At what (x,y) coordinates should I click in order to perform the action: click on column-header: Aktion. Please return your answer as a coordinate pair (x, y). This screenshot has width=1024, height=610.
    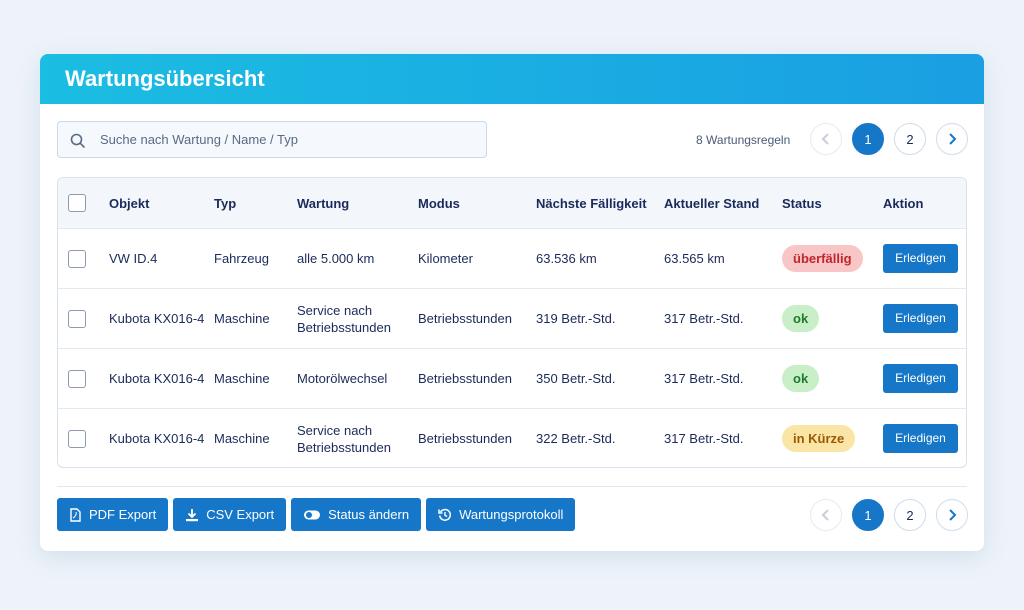
    Looking at the image, I should click on (903, 203).